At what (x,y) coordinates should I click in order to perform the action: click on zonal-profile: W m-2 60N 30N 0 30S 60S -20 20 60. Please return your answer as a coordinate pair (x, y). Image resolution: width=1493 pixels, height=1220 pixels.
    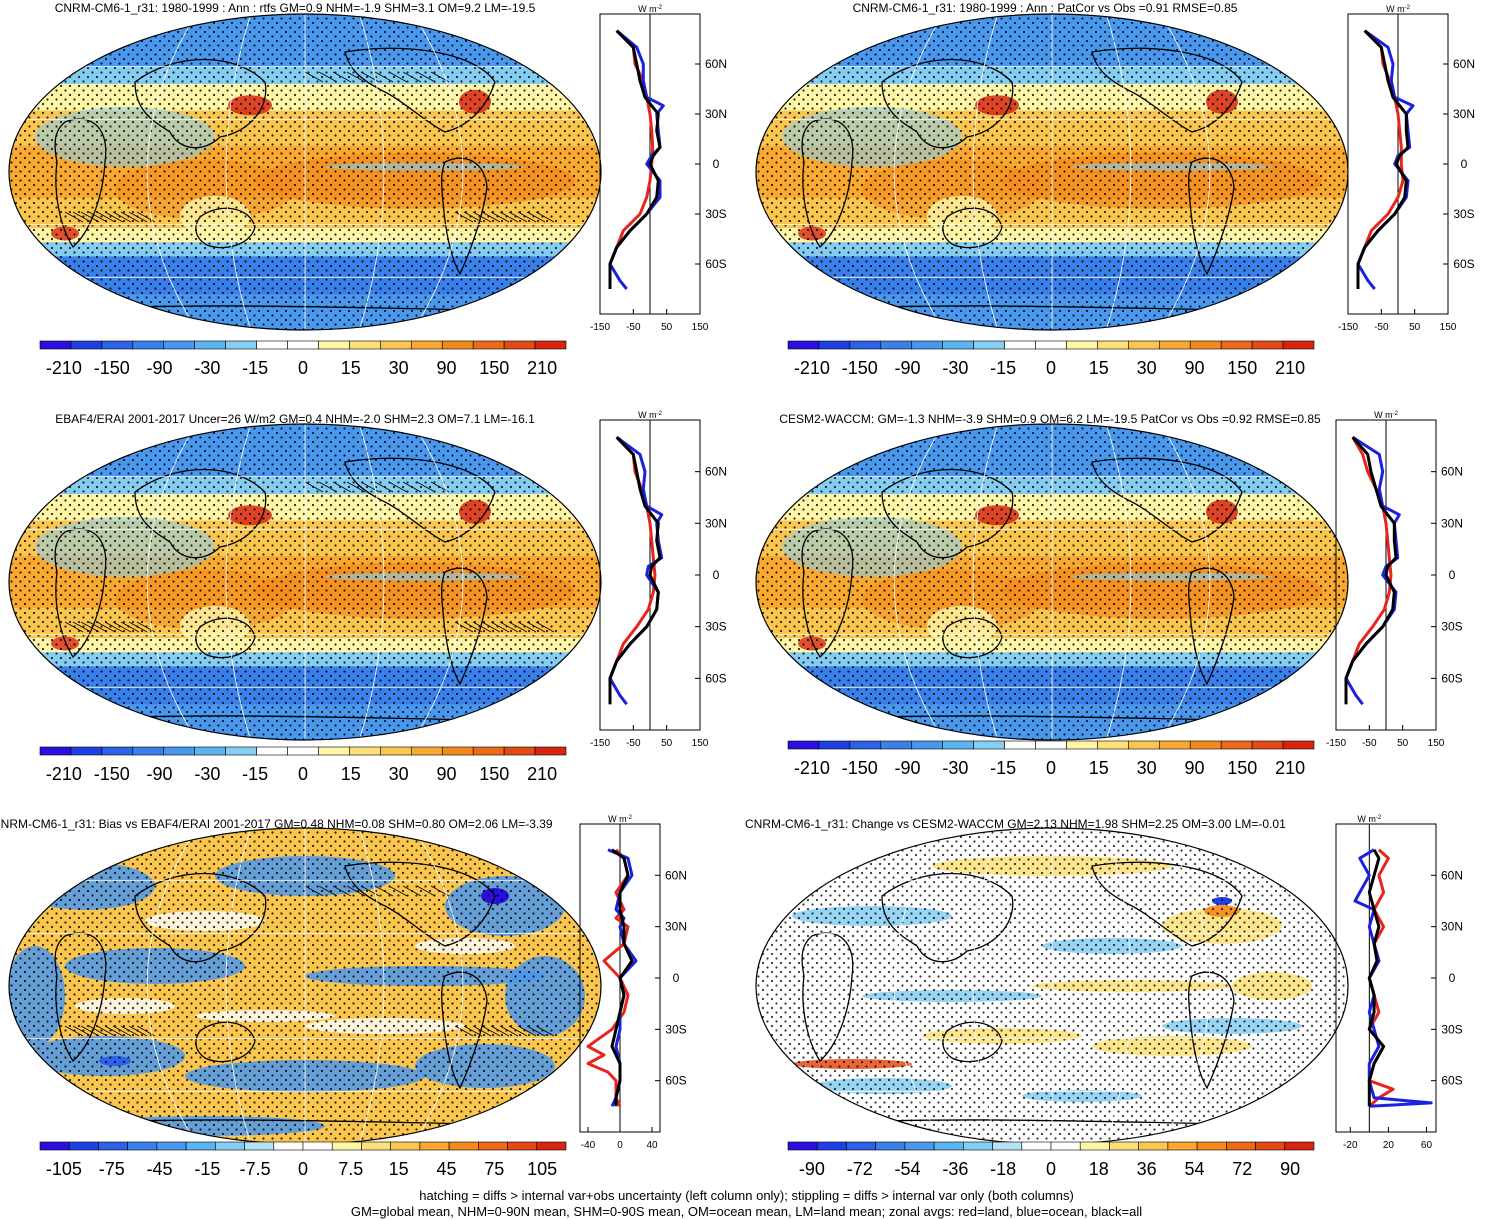
    Looking at the image, I should click on (1399, 982).